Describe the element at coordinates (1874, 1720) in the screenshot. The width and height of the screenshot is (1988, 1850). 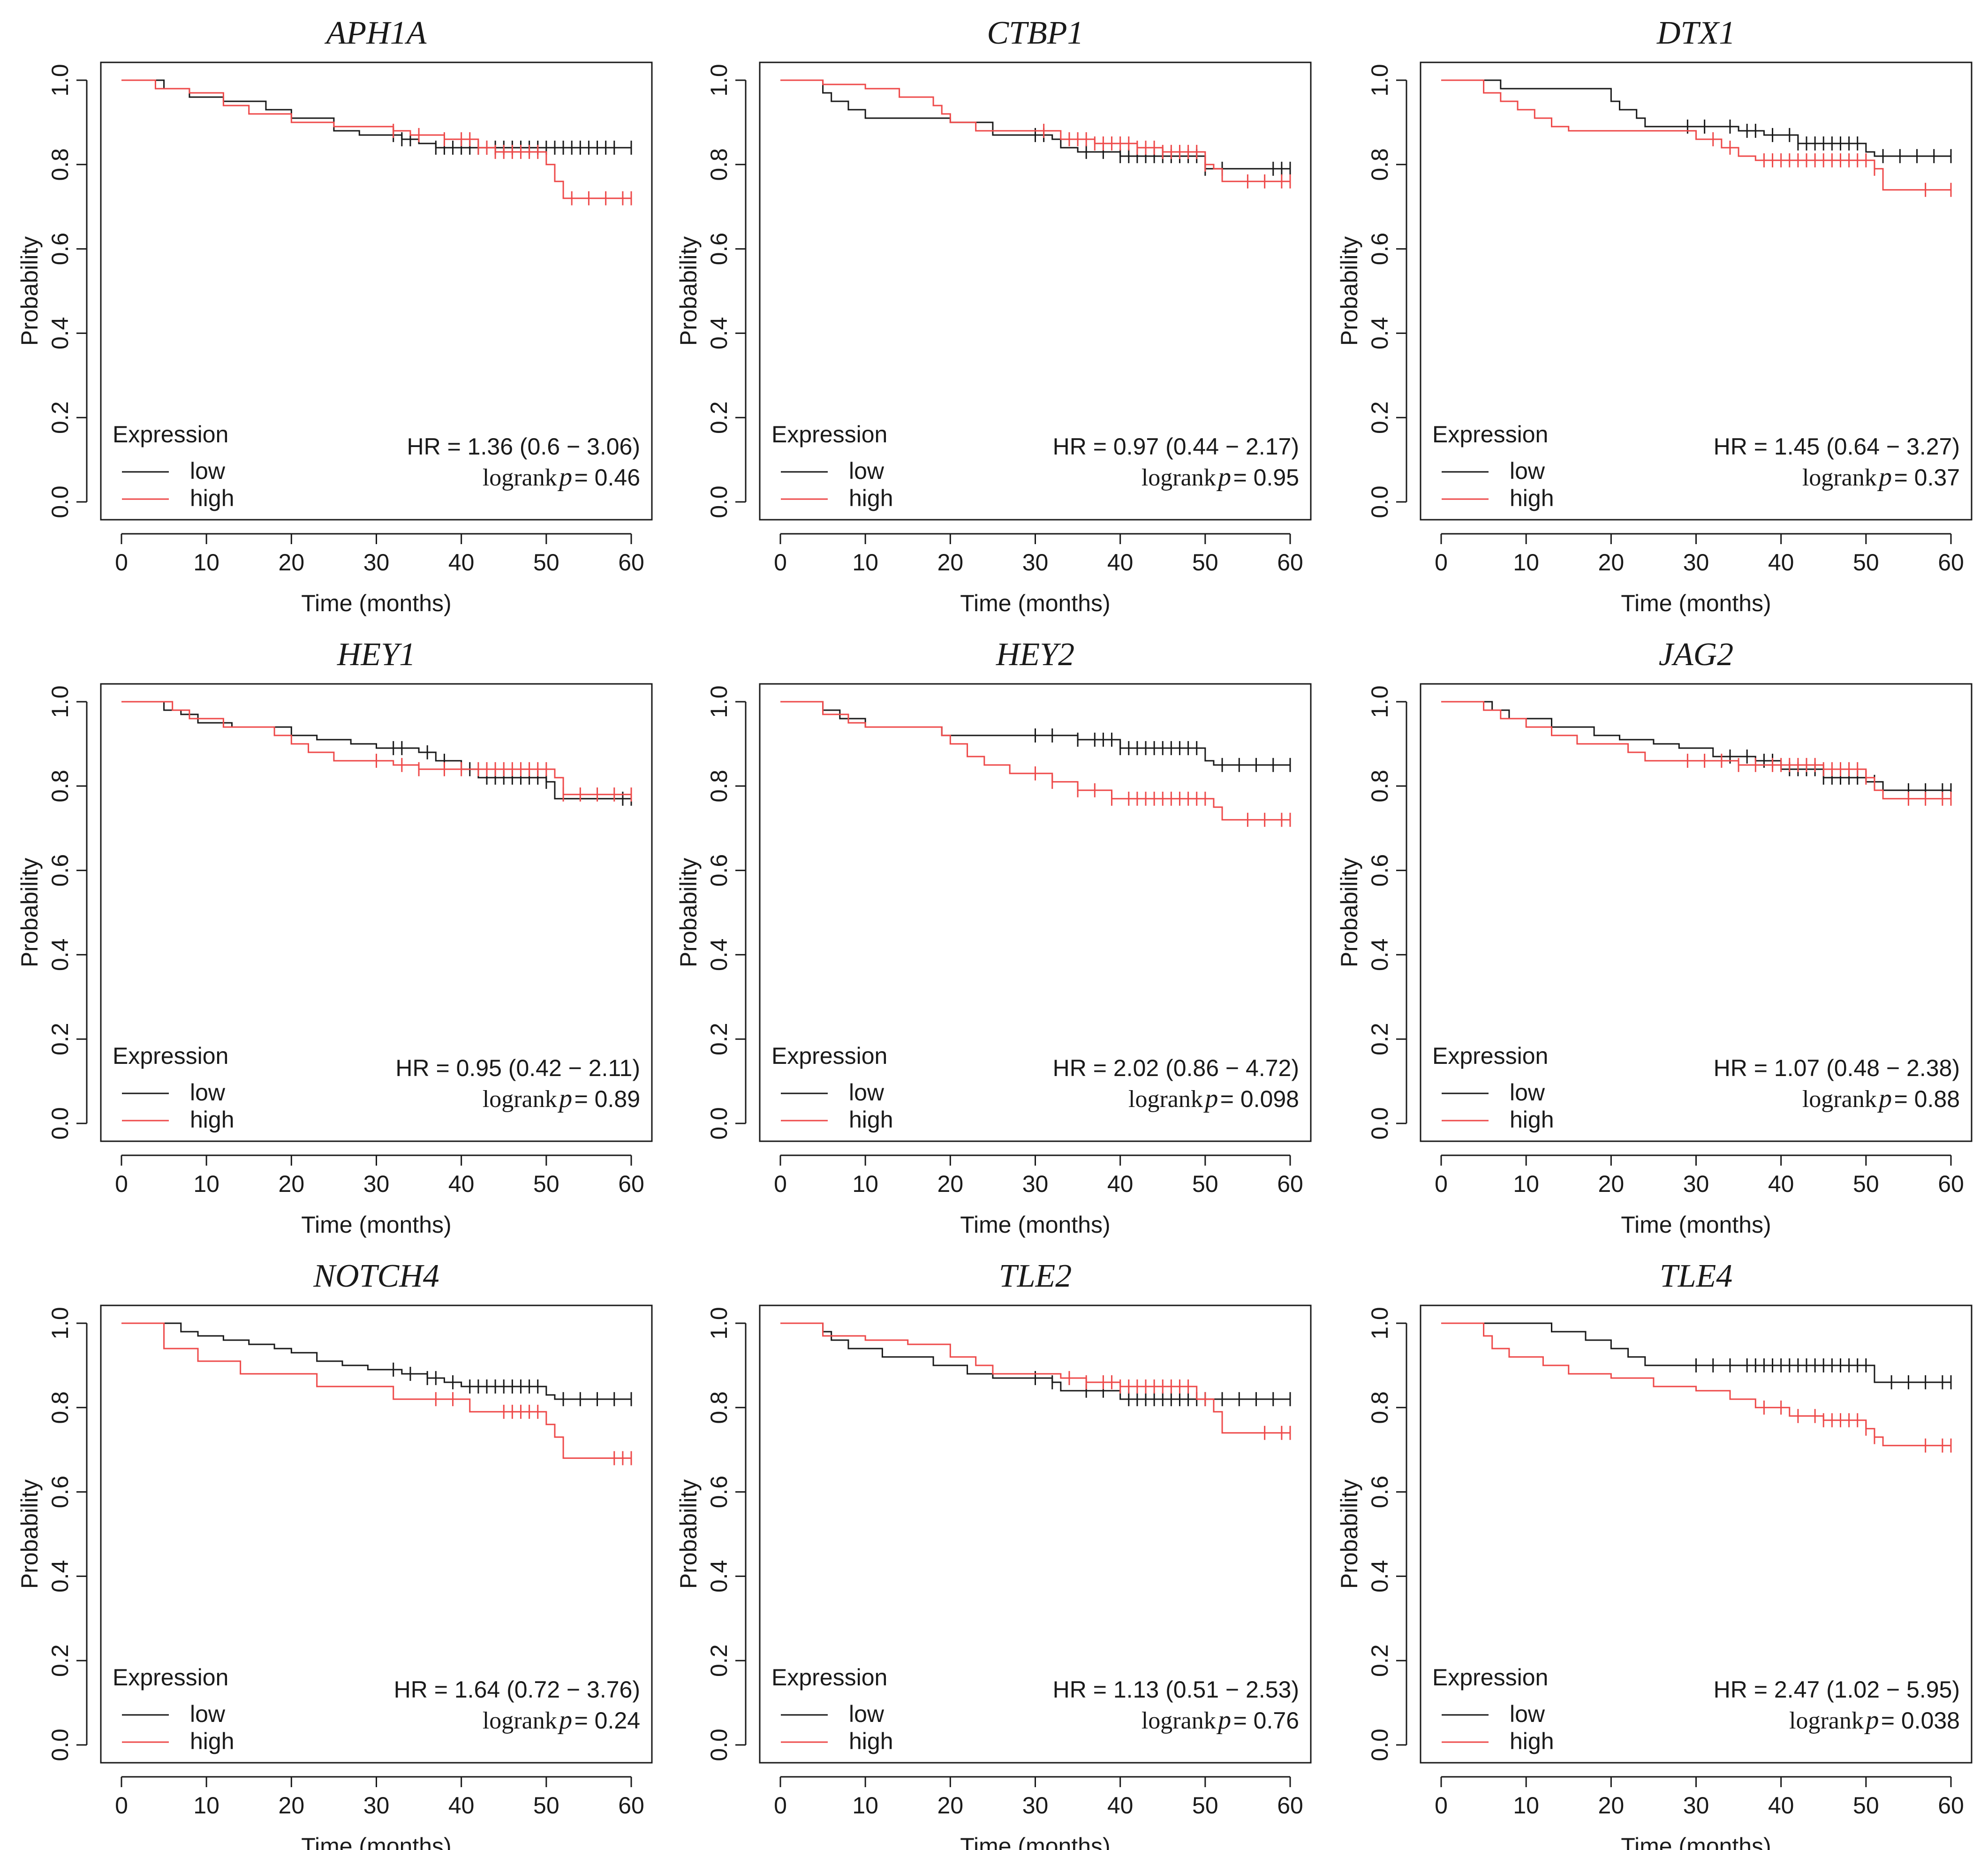
I see `logrank-text: logrank p = 0.038` at that location.